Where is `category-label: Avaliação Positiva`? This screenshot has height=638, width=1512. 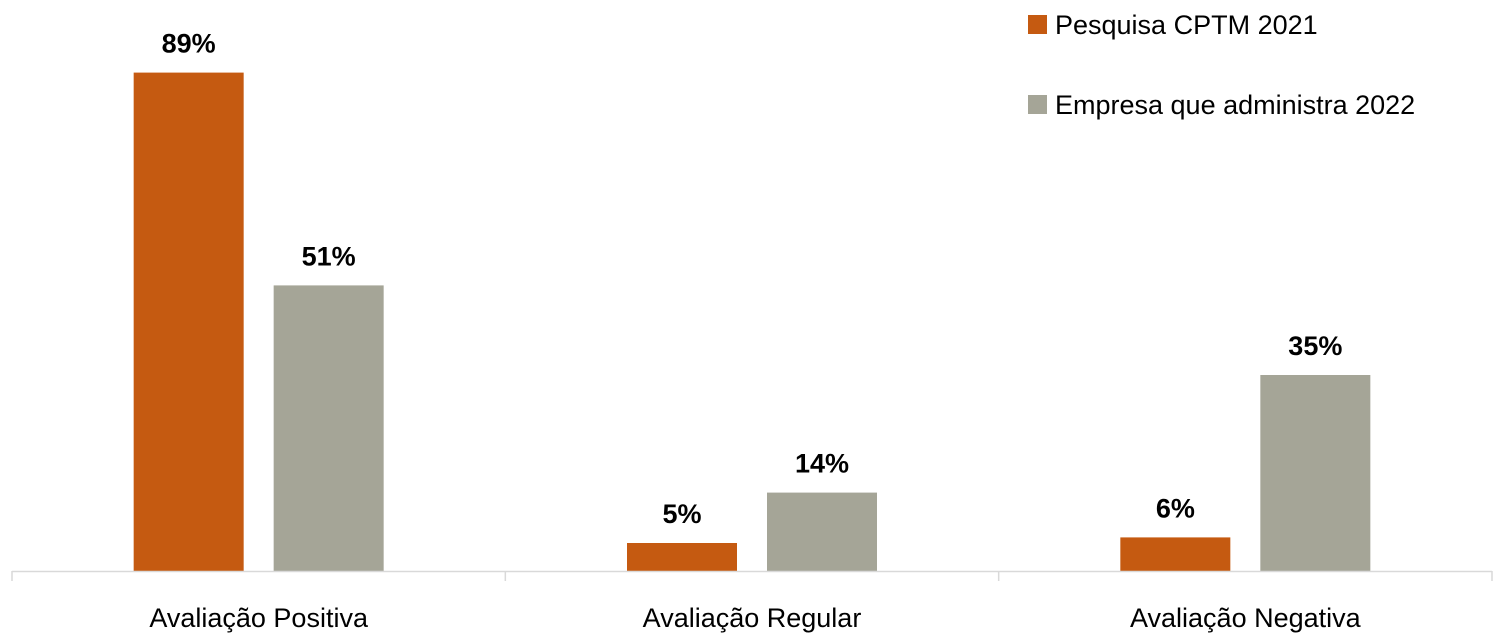
category-label: Avaliação Positiva is located at coordinates (259, 618).